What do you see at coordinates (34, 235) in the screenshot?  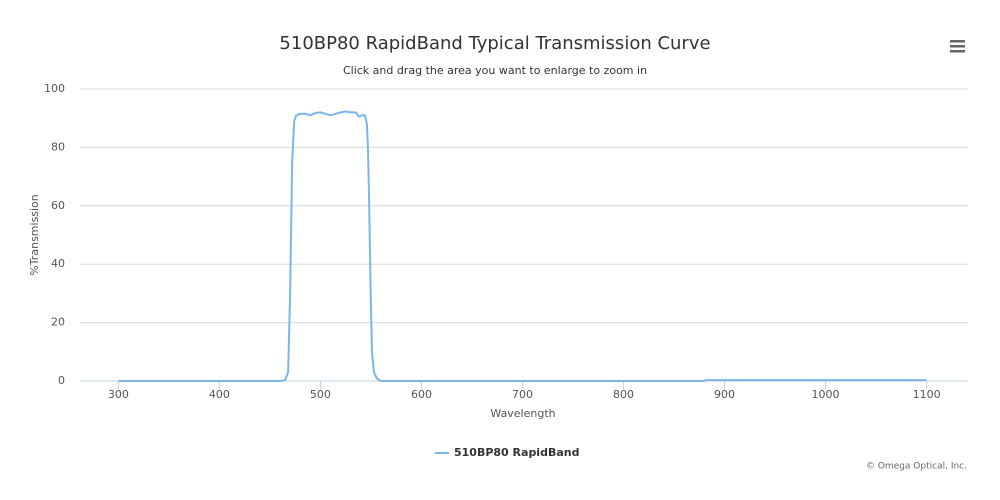 I see `y-axis-title: %Transmission` at bounding box center [34, 235].